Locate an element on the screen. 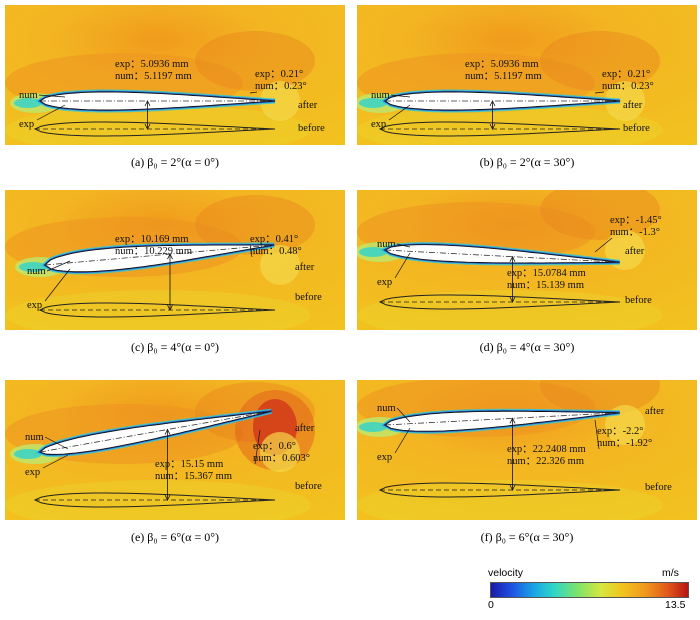 Image resolution: width=700 pixels, height=620 pixels. exp-angle-value: exp：-1.45° is located at coordinates (636, 220).